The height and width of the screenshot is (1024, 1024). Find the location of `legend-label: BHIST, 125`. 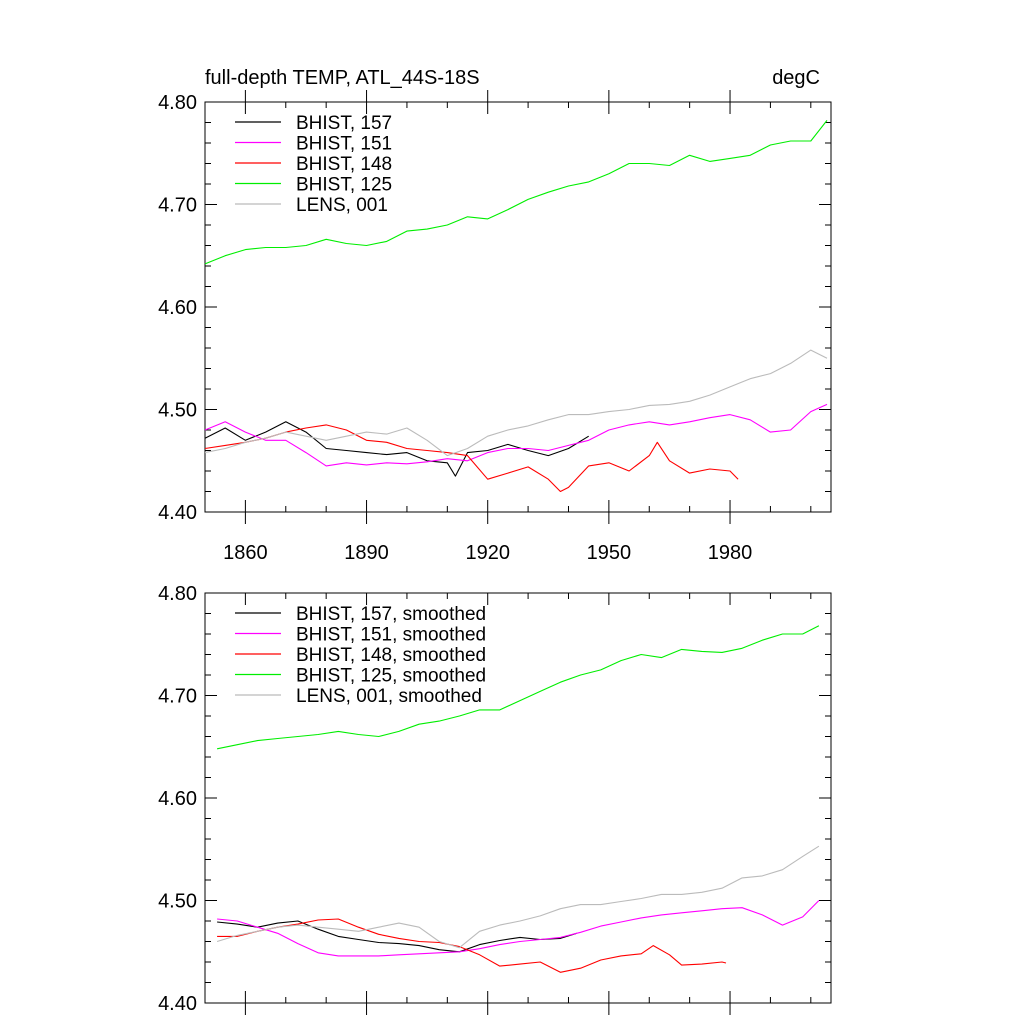

legend-label: BHIST, 125 is located at coordinates (344, 185).